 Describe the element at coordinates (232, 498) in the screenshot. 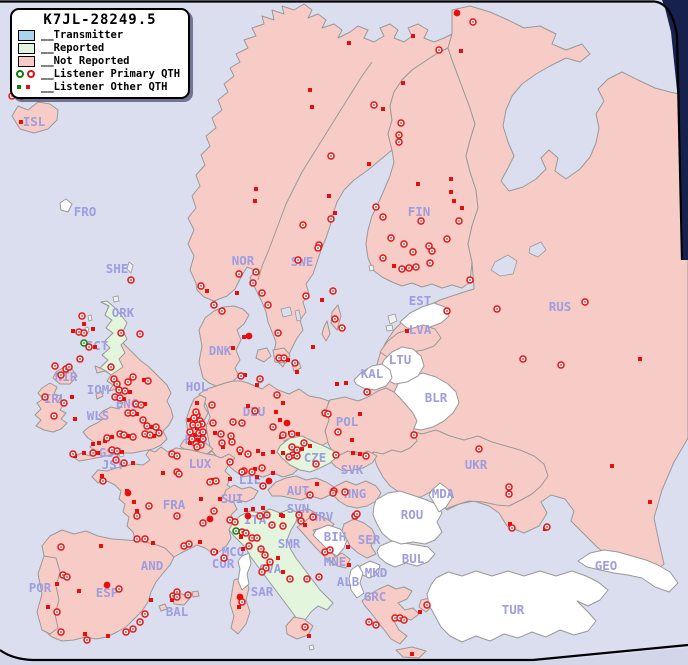

I see `country-label-sui: SUI` at that location.